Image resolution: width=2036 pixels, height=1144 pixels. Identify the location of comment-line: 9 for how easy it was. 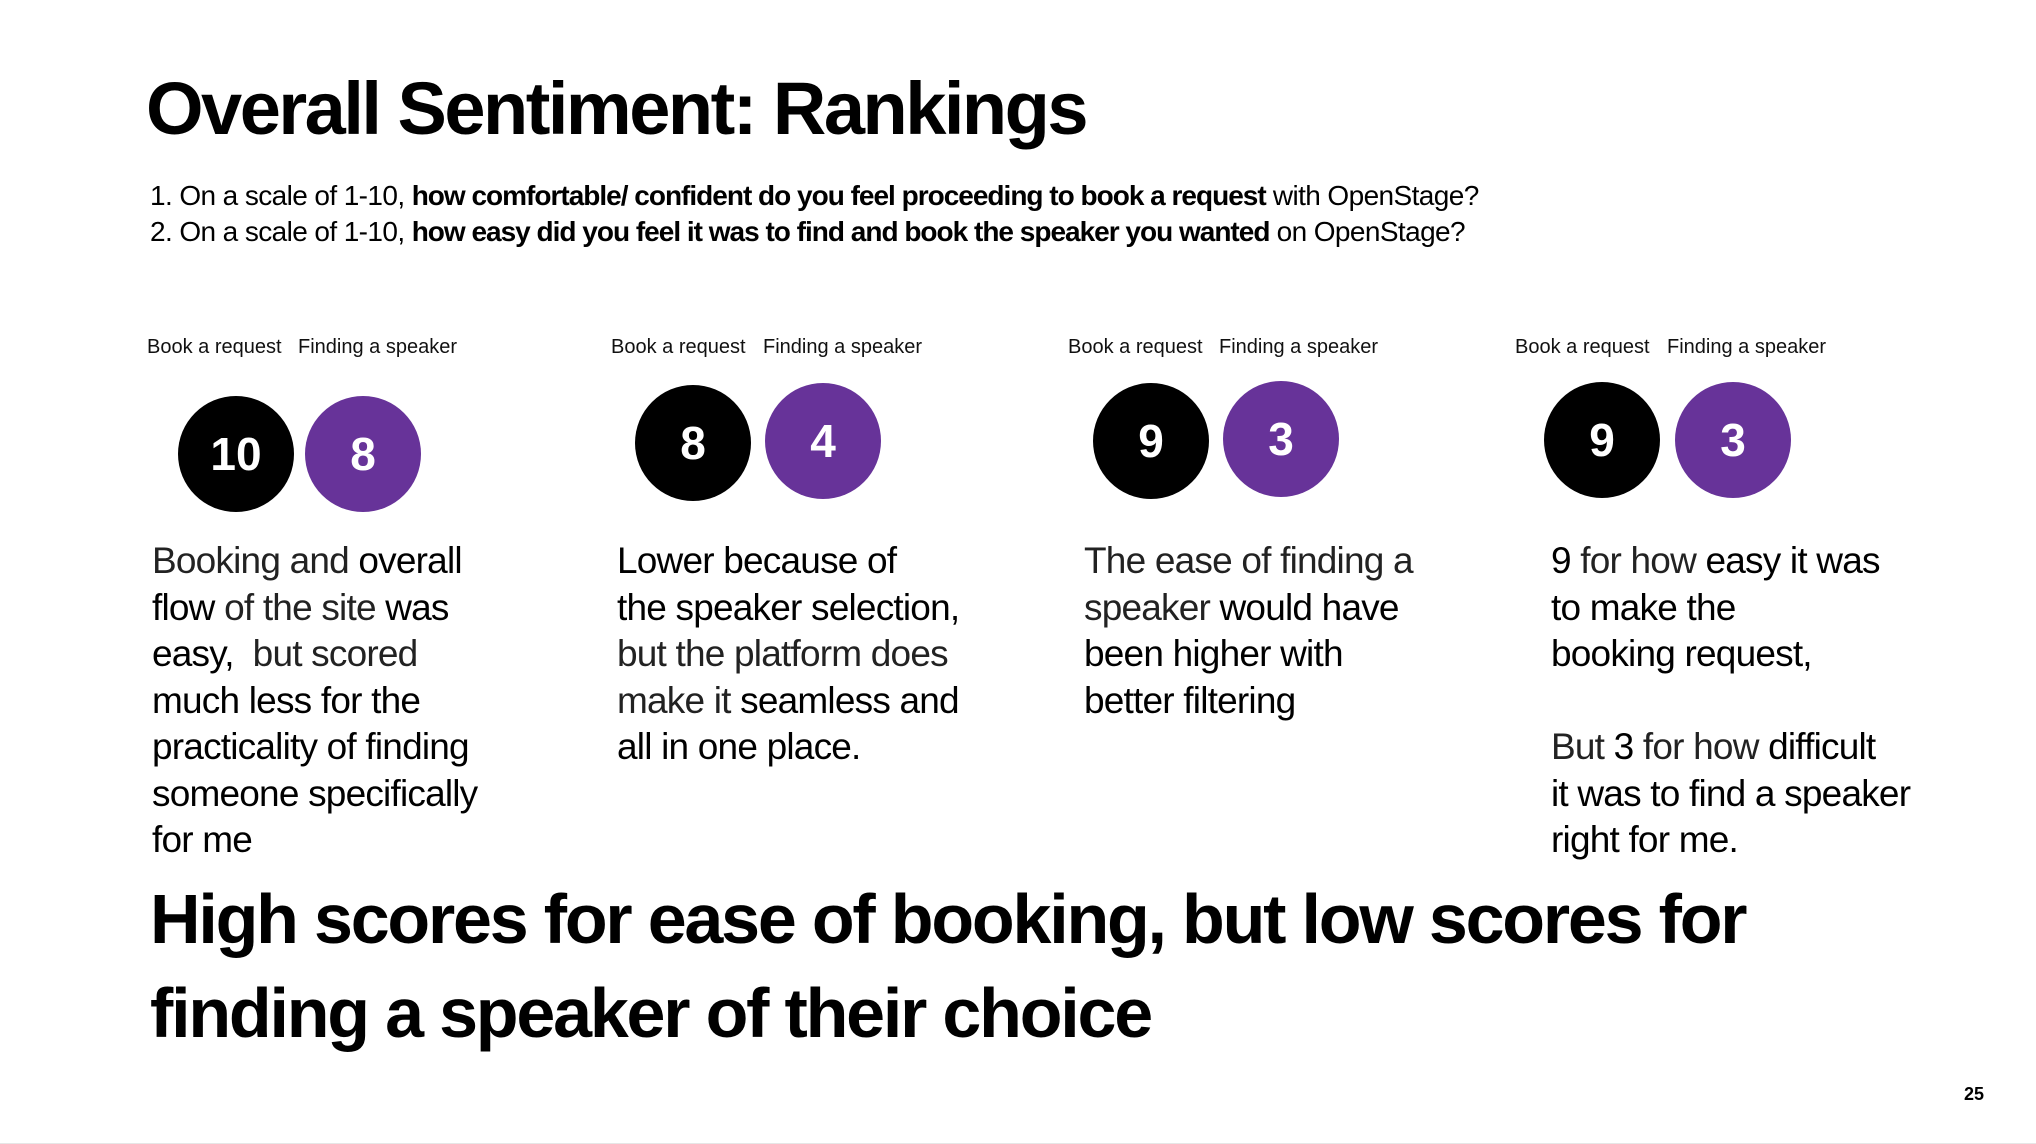
(1716, 560).